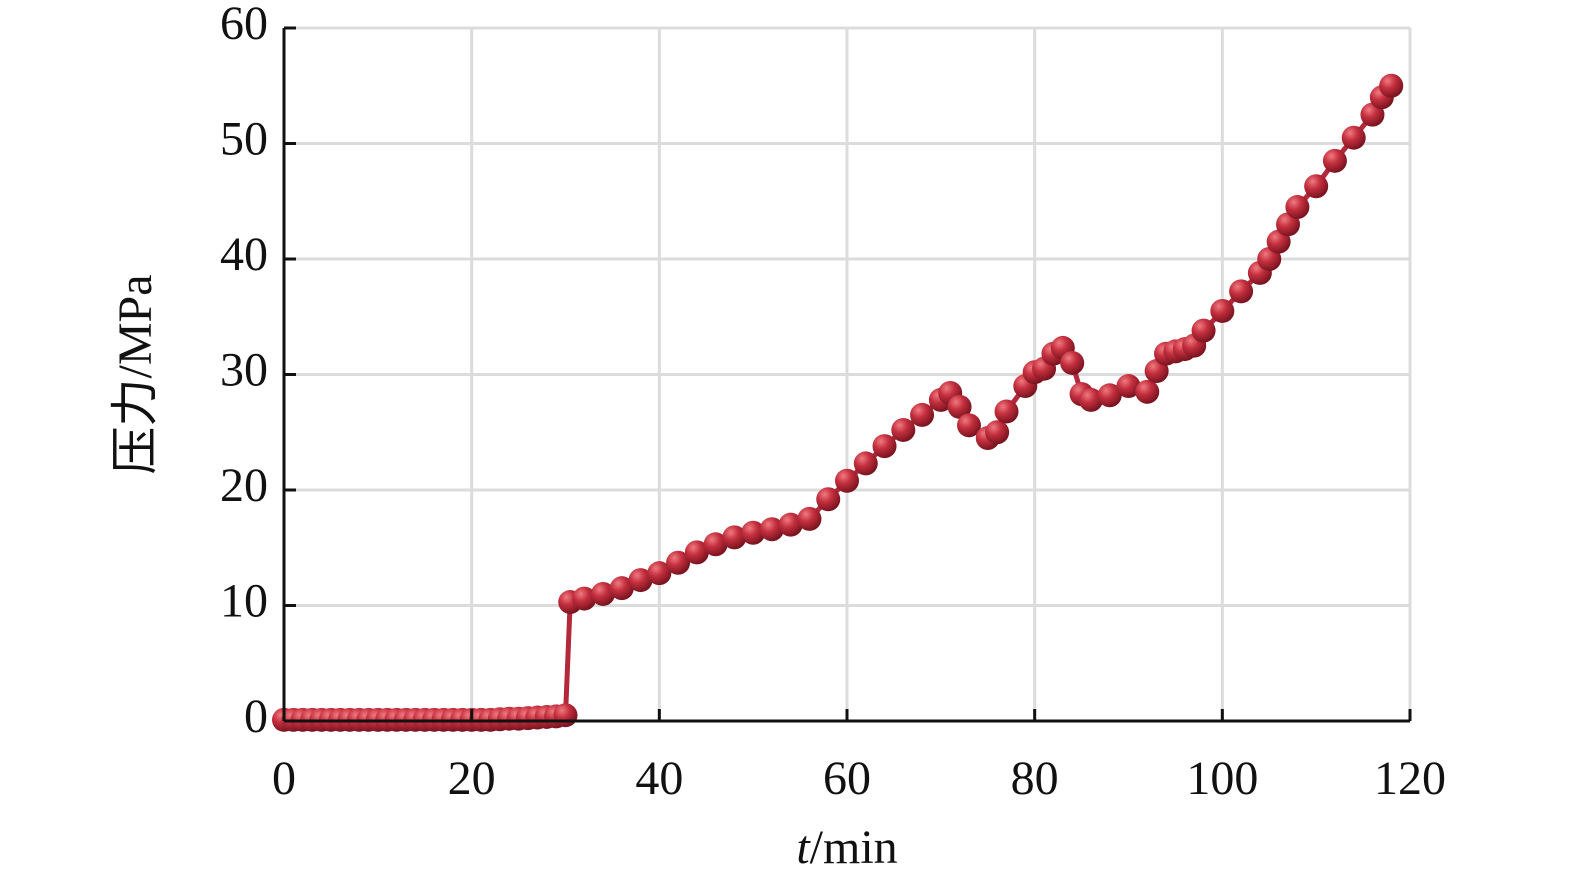 The height and width of the screenshot is (892, 1575). I want to click on y-tick-label: 10, so click(244, 601).